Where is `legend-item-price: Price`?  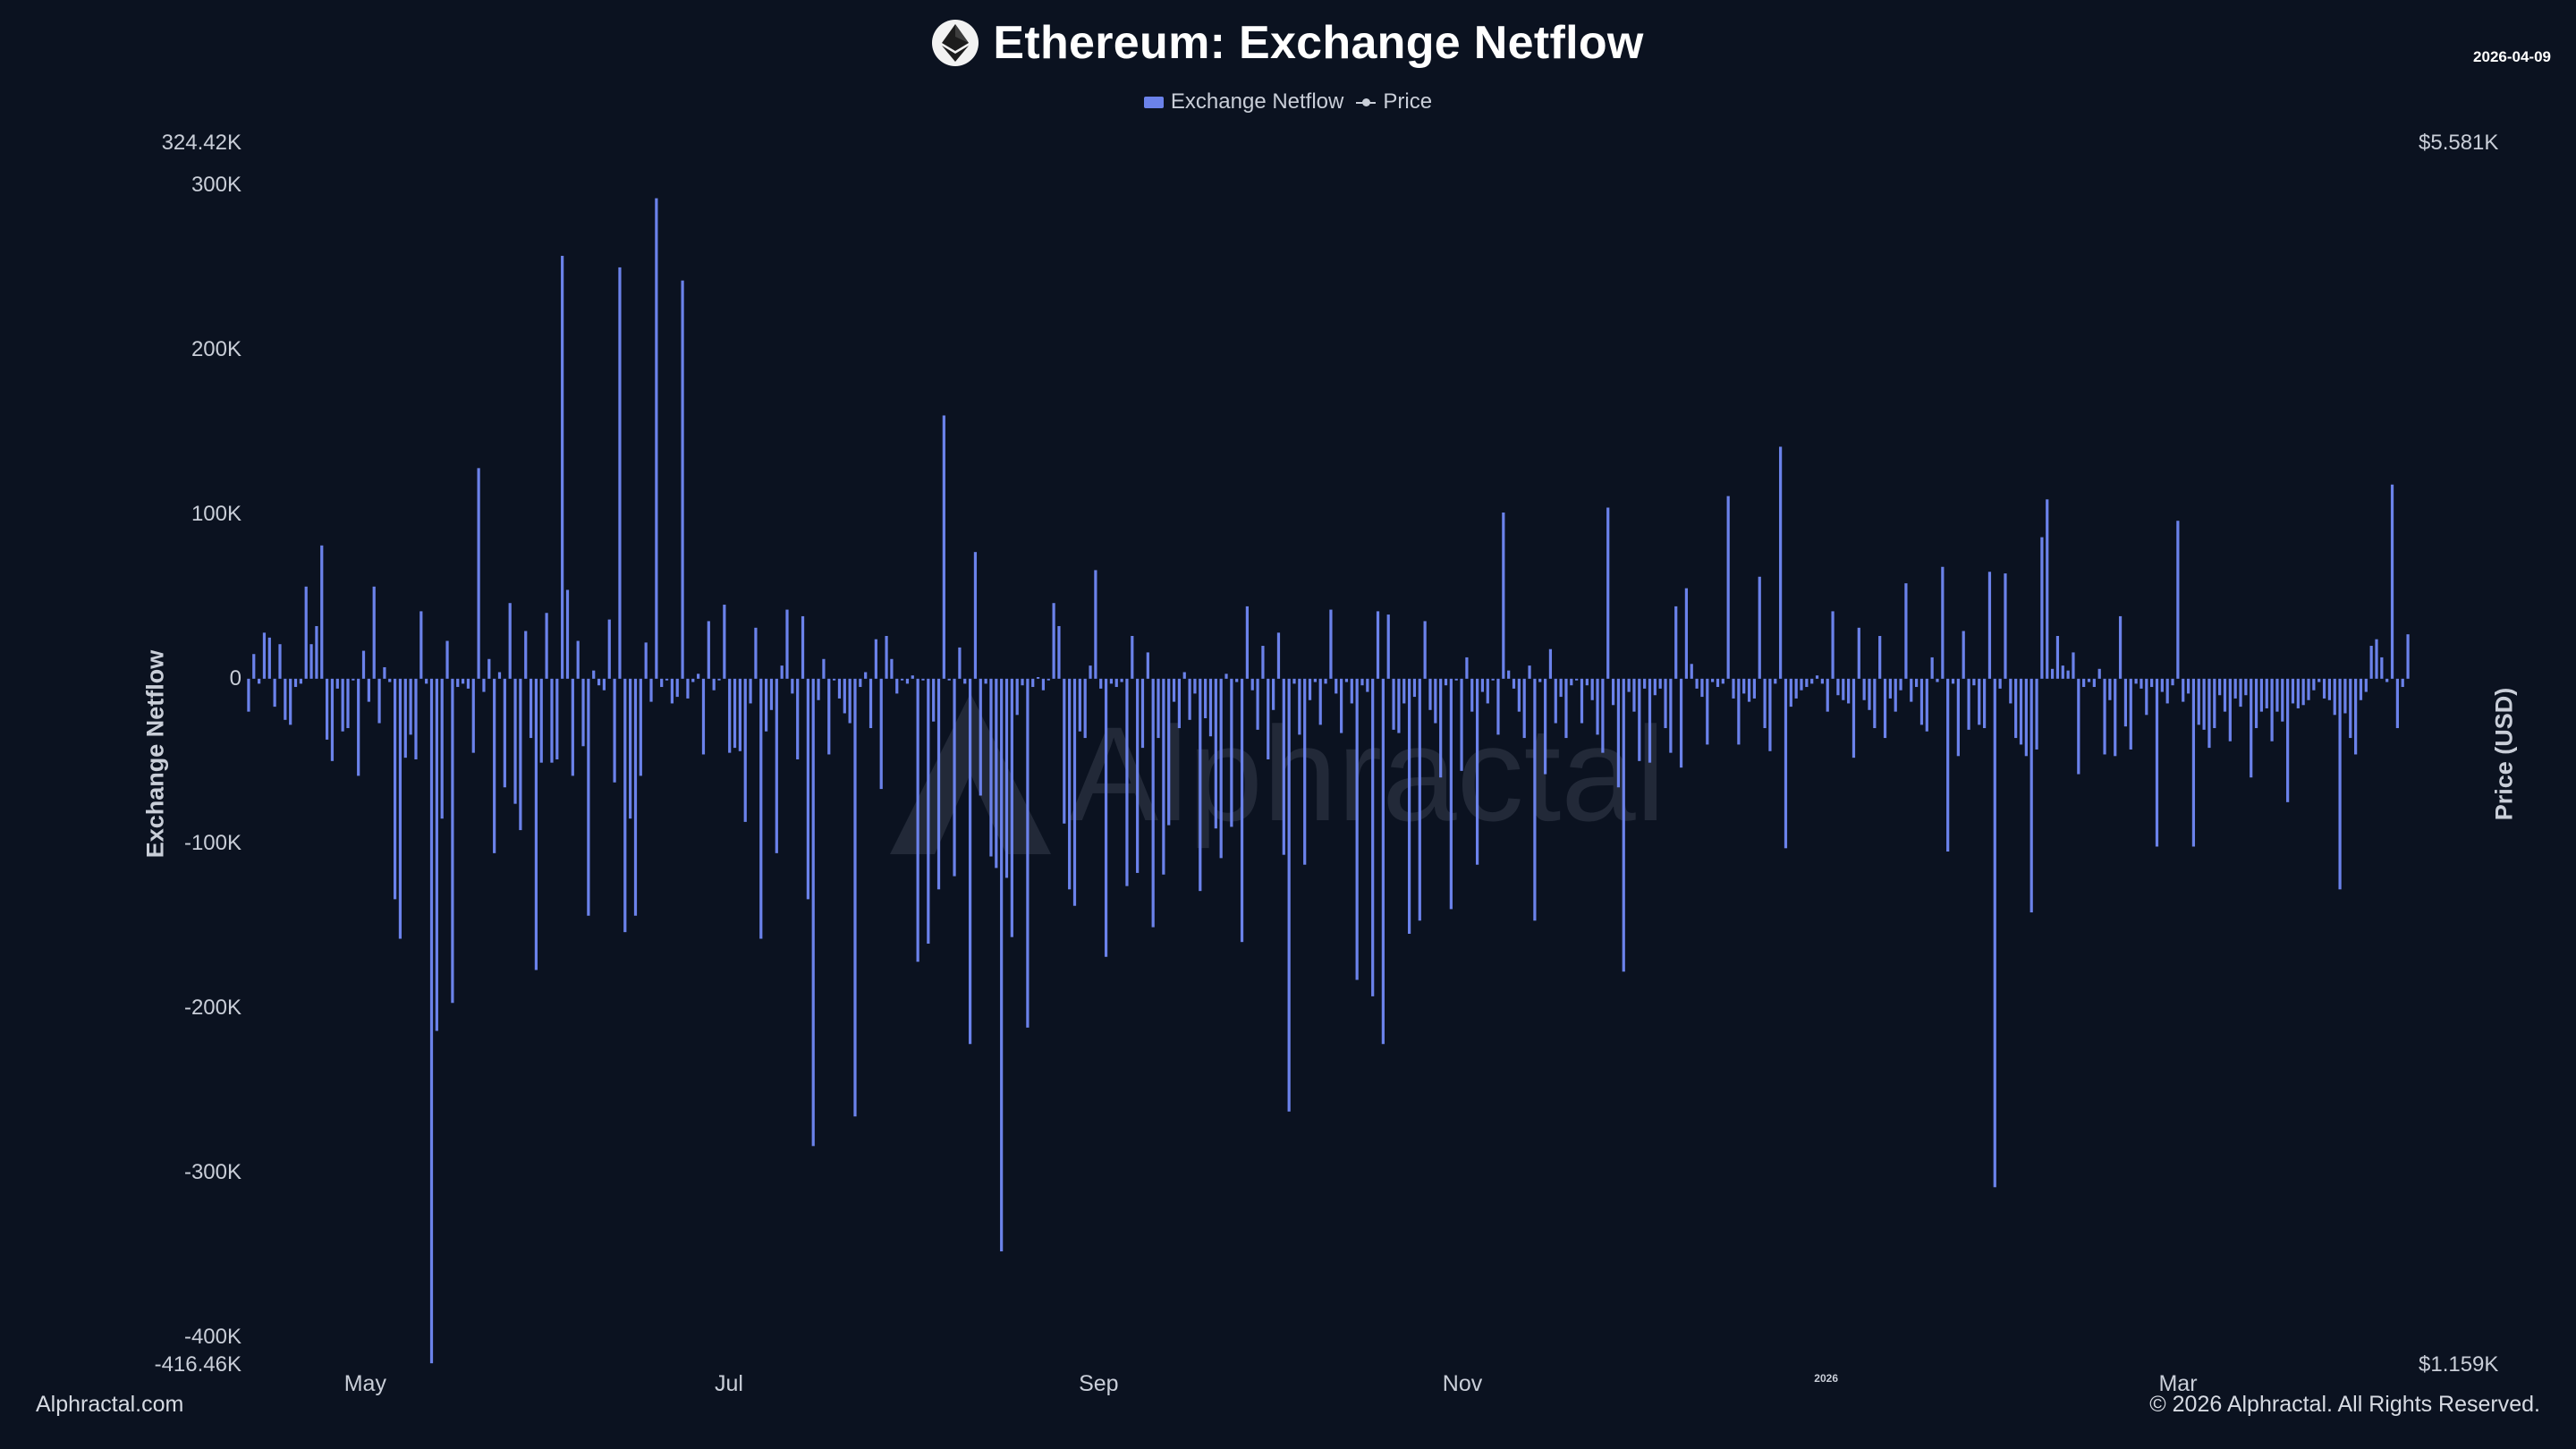
legend-item-price: Price is located at coordinates (1394, 101).